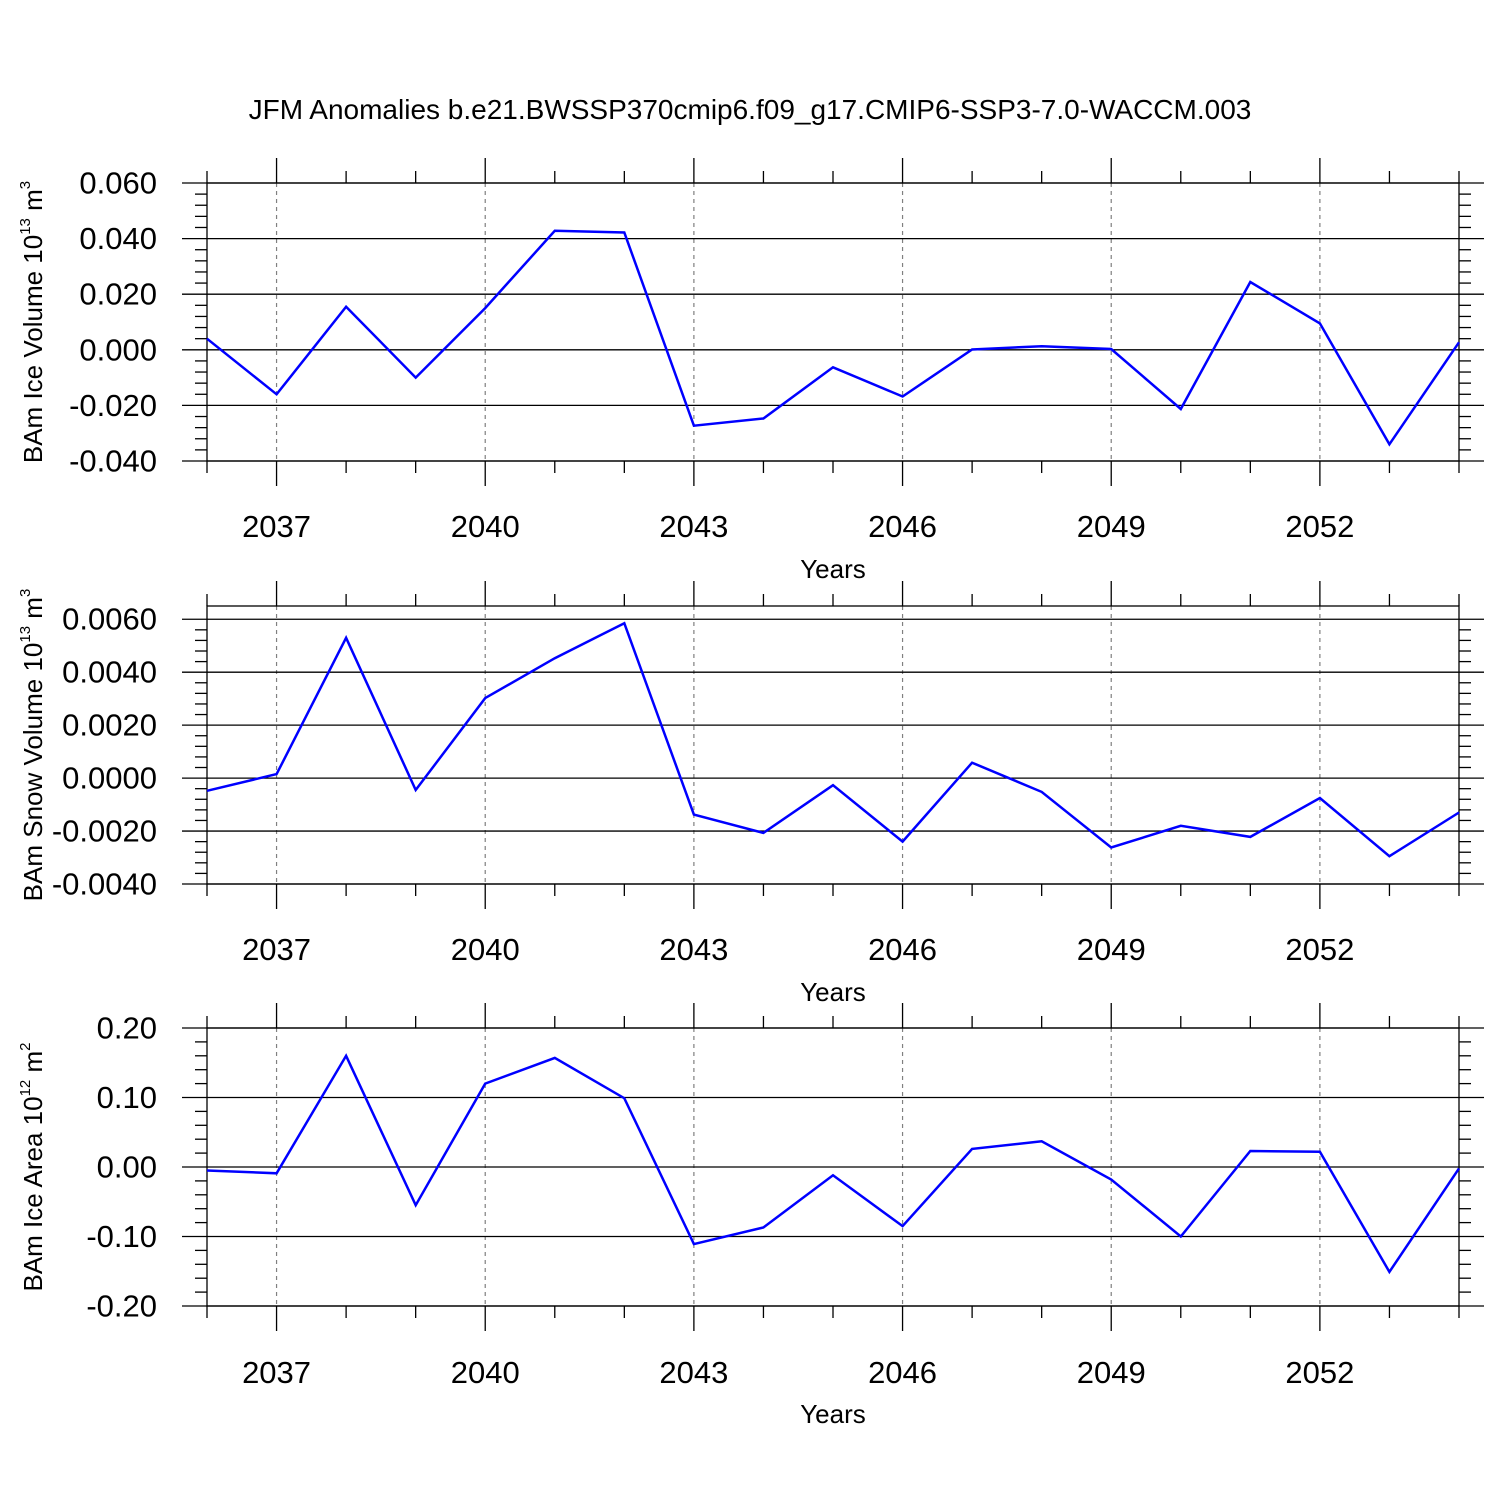 The width and height of the screenshot is (1500, 1500). Describe the element at coordinates (127, 1097) in the screenshot. I see `ytick-label: 0.10` at that location.